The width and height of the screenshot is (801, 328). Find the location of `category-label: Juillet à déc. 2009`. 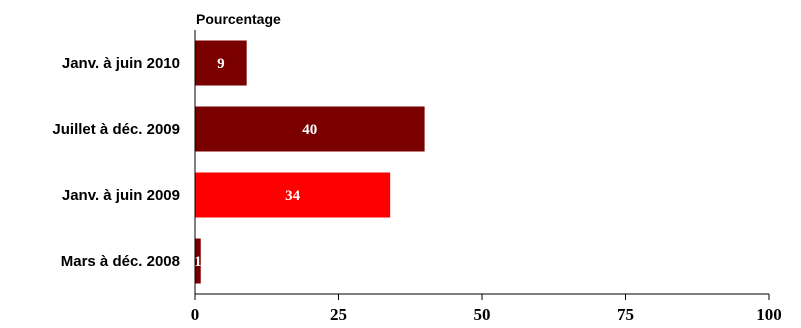

category-label: Juillet à déc. 2009 is located at coordinates (116, 129).